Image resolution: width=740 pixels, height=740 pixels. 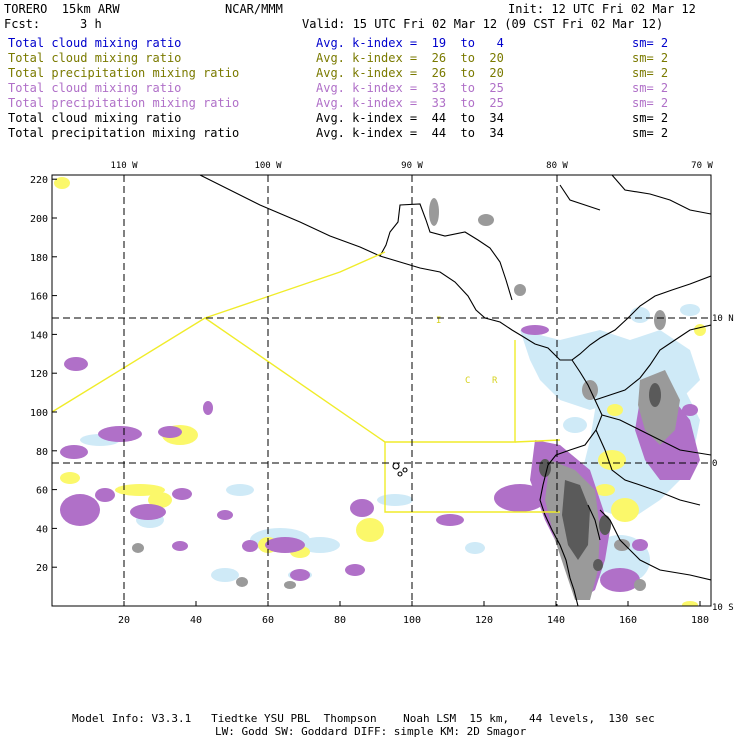 What do you see at coordinates (196, 620) in the screenshot?
I see `x-tick-label: 40` at bounding box center [196, 620].